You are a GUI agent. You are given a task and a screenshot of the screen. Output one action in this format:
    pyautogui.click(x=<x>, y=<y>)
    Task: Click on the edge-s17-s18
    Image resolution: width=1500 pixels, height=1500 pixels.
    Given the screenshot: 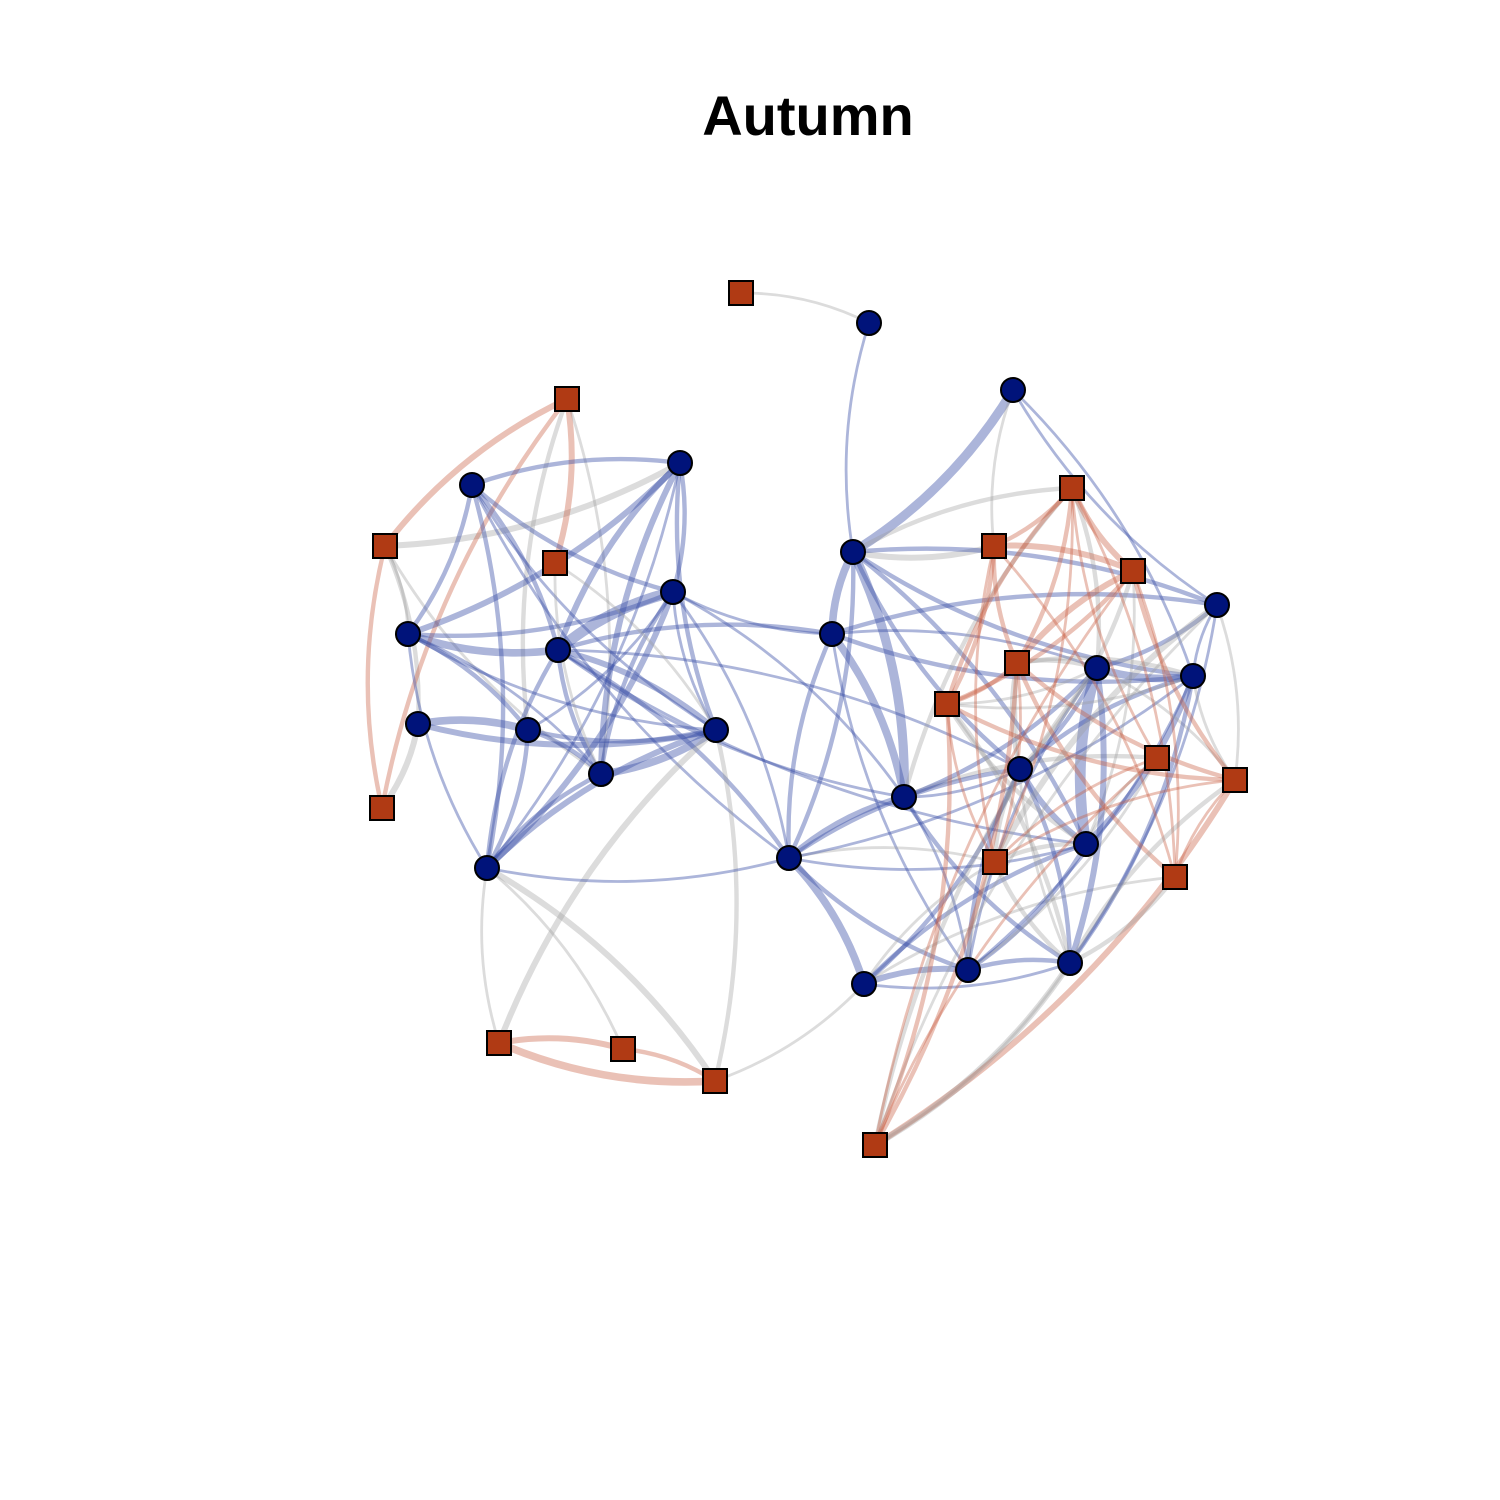 What is the action you would take?
    pyautogui.click(x=1055, y=962)
    